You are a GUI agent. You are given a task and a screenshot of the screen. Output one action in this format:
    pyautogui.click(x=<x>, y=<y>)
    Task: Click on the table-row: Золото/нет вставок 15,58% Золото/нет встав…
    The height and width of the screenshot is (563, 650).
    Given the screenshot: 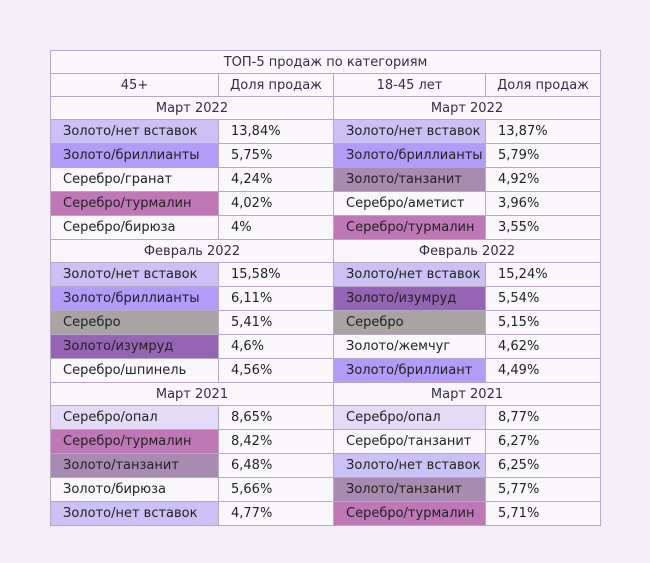 What is the action you would take?
    pyautogui.click(x=326, y=274)
    